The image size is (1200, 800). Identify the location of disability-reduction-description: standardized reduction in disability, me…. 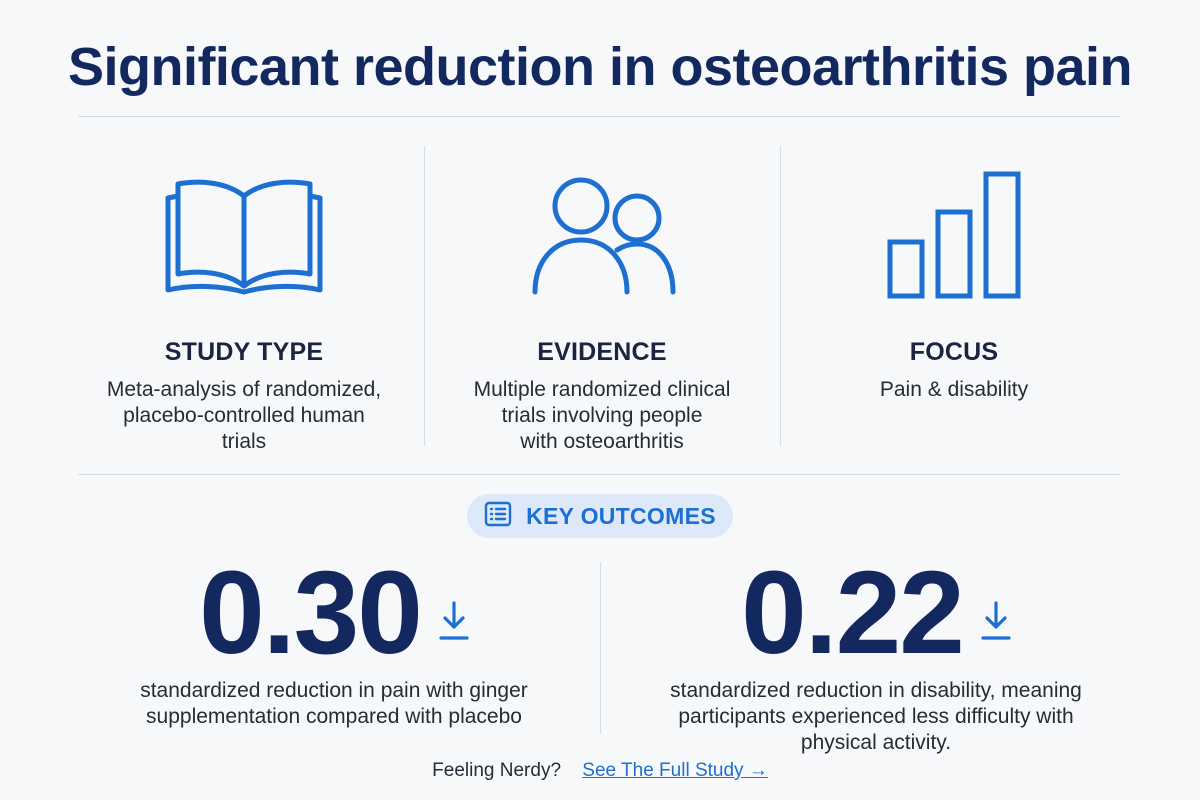
(876, 716).